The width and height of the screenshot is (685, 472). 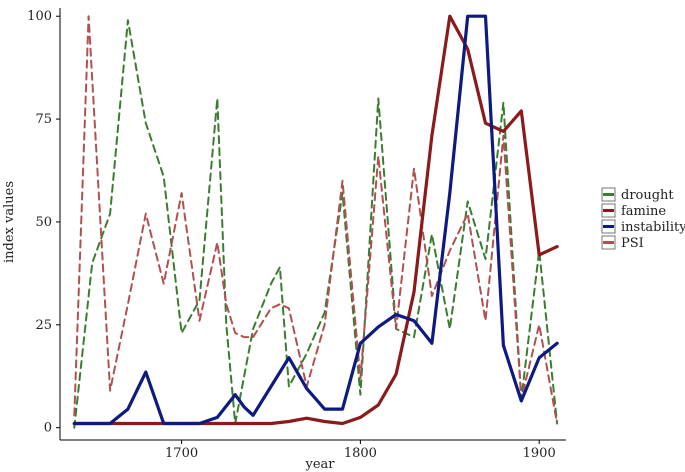 I want to click on x-tick-label: 1800, so click(x=360, y=453).